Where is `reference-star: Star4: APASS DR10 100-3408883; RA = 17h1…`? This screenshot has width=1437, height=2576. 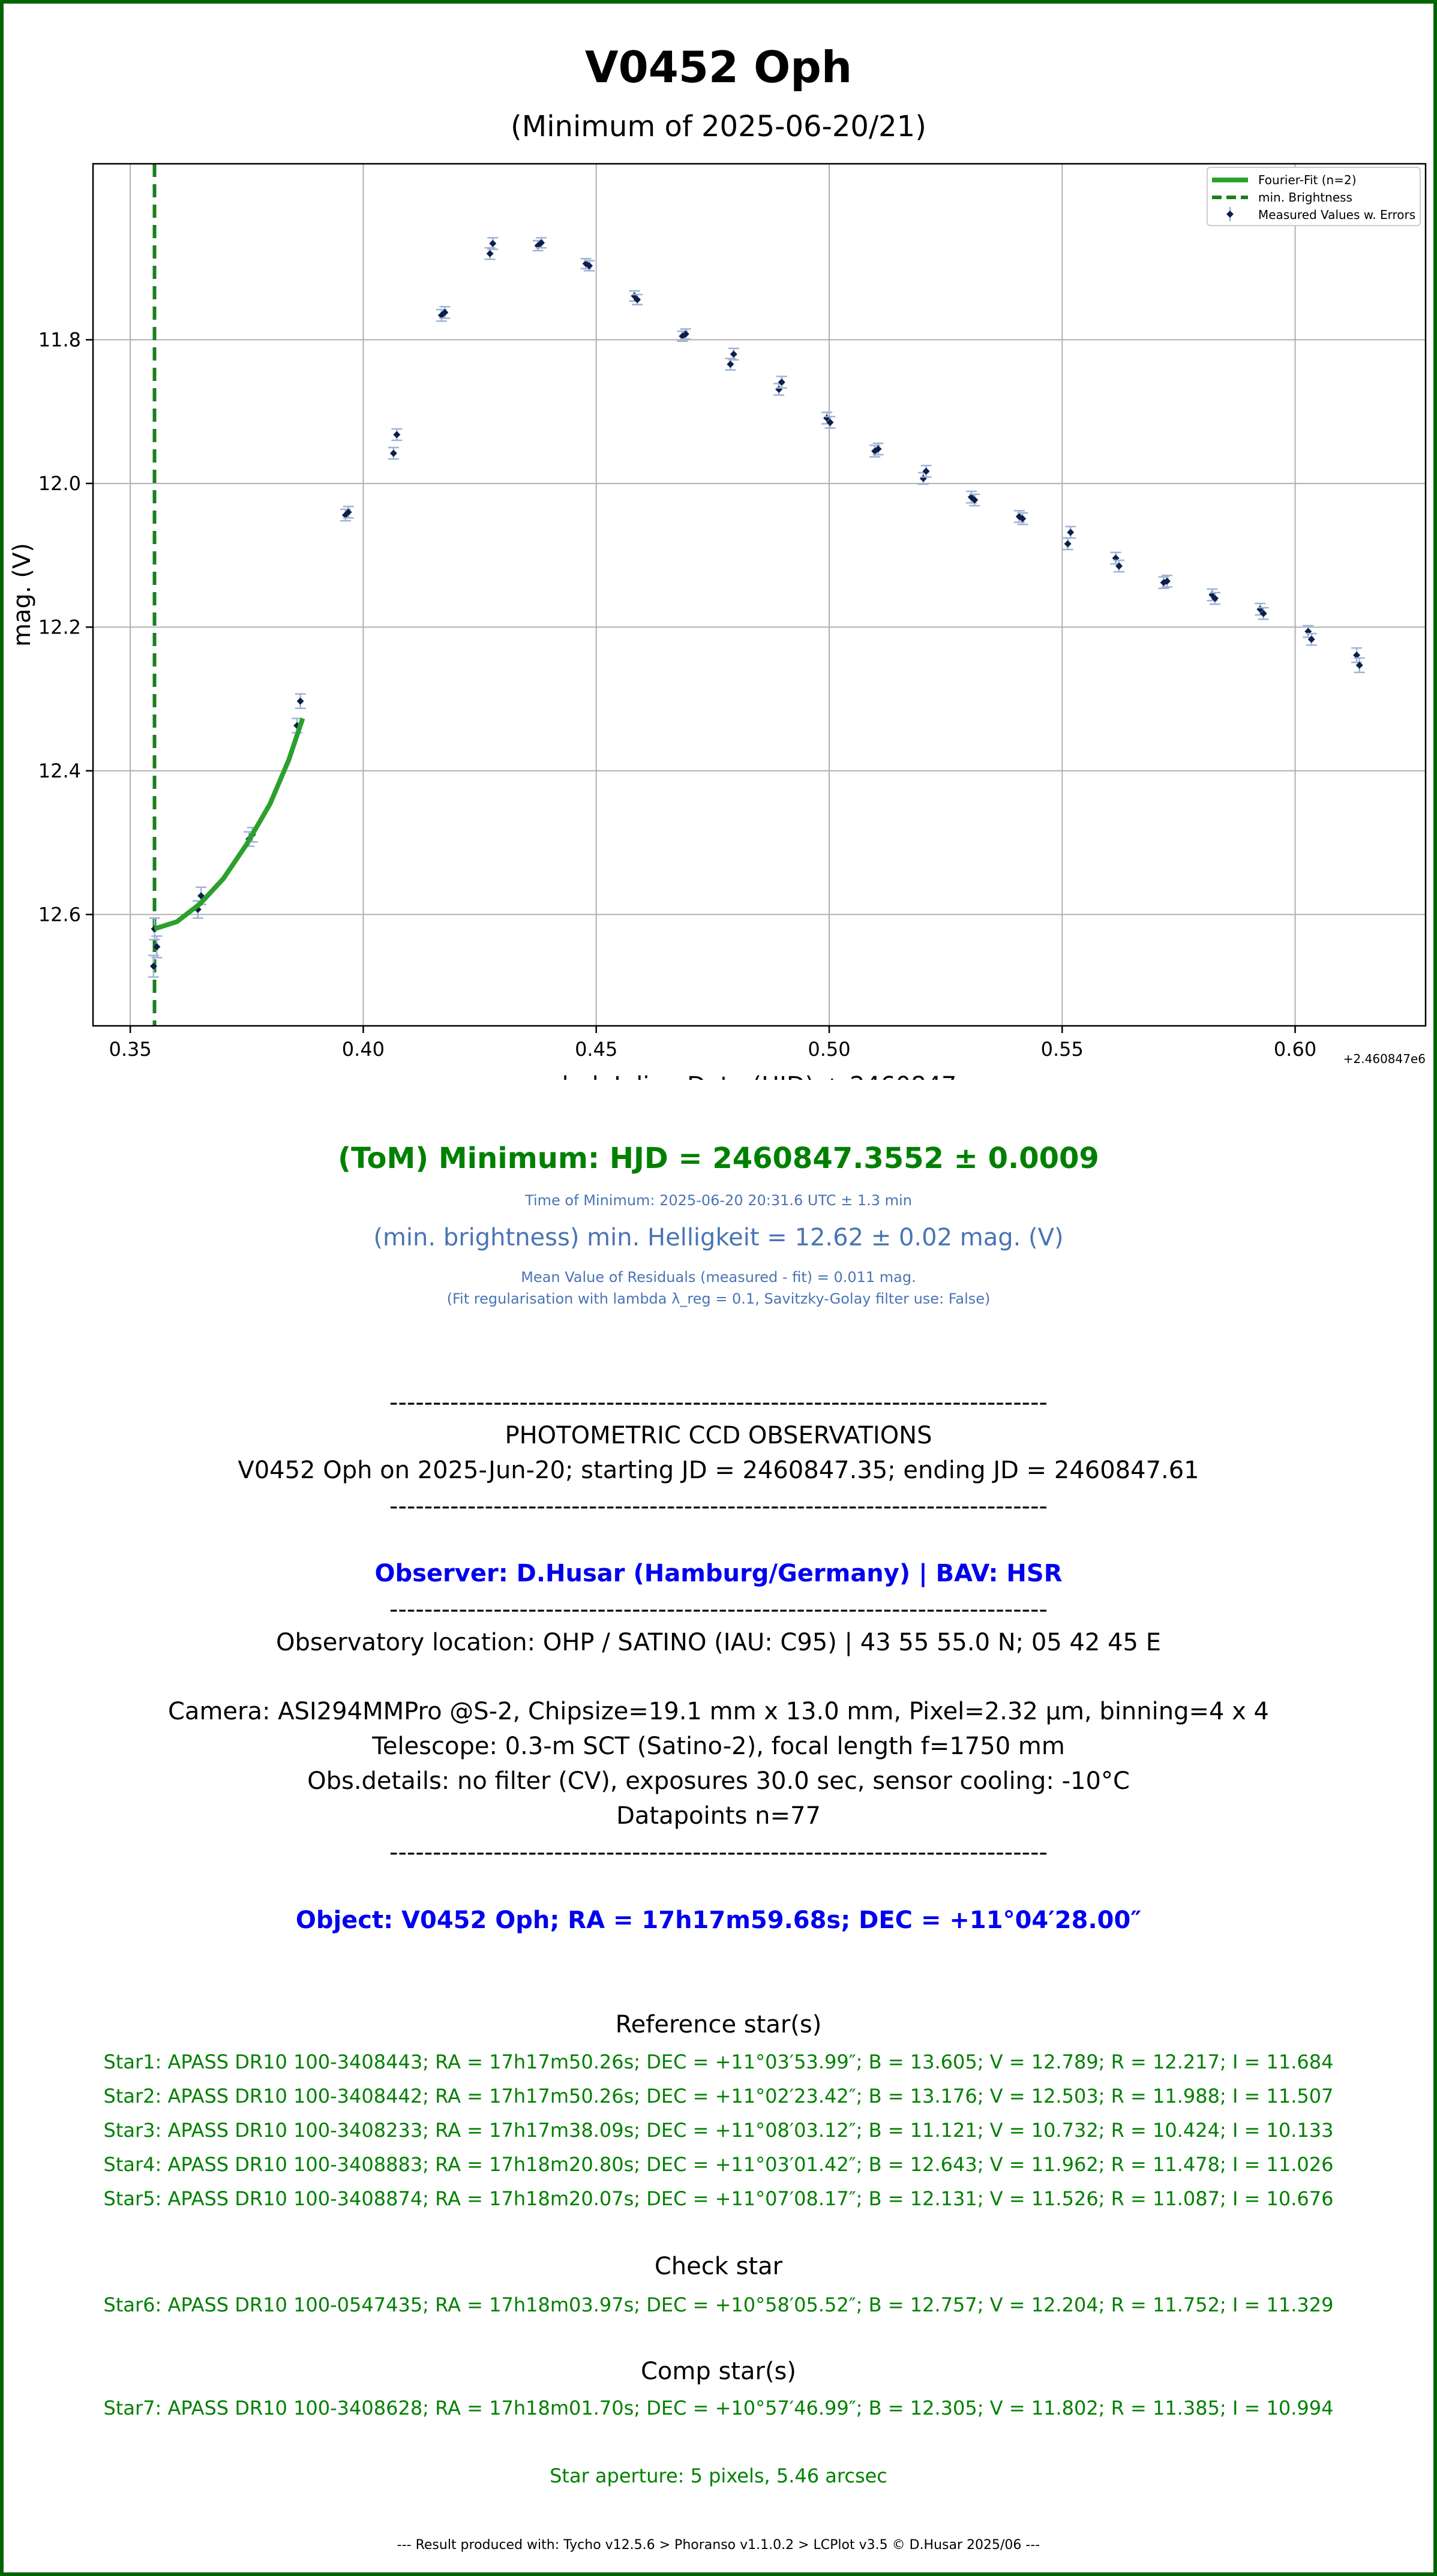
reference-star: Star4: APASS DR10 100-3408883; RA = 17h1… is located at coordinates (718, 2164).